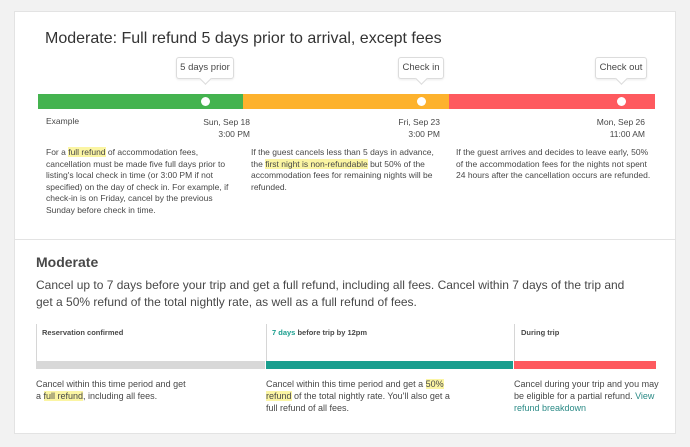 Image resolution: width=690 pixels, height=447 pixels. Describe the element at coordinates (540, 332) in the screenshot. I see `phase-label-during-trip: During trip` at that location.